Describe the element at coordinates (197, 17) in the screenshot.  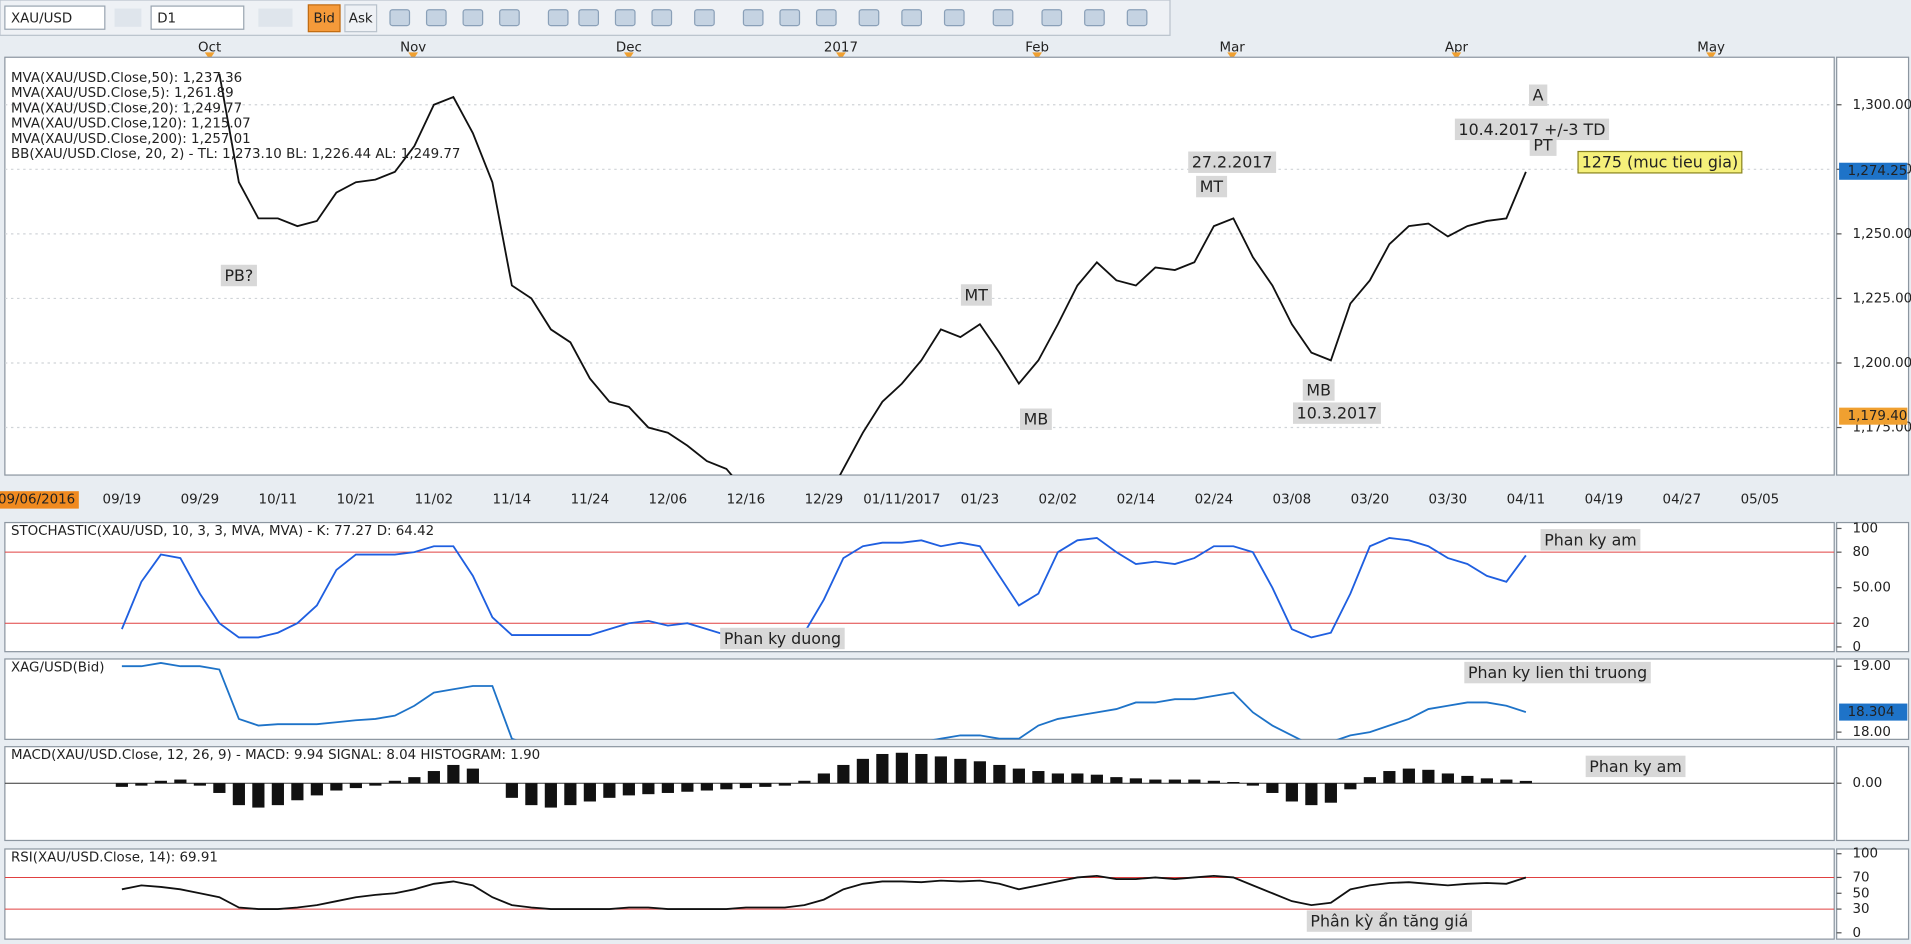
I see `timeframe-select` at that location.